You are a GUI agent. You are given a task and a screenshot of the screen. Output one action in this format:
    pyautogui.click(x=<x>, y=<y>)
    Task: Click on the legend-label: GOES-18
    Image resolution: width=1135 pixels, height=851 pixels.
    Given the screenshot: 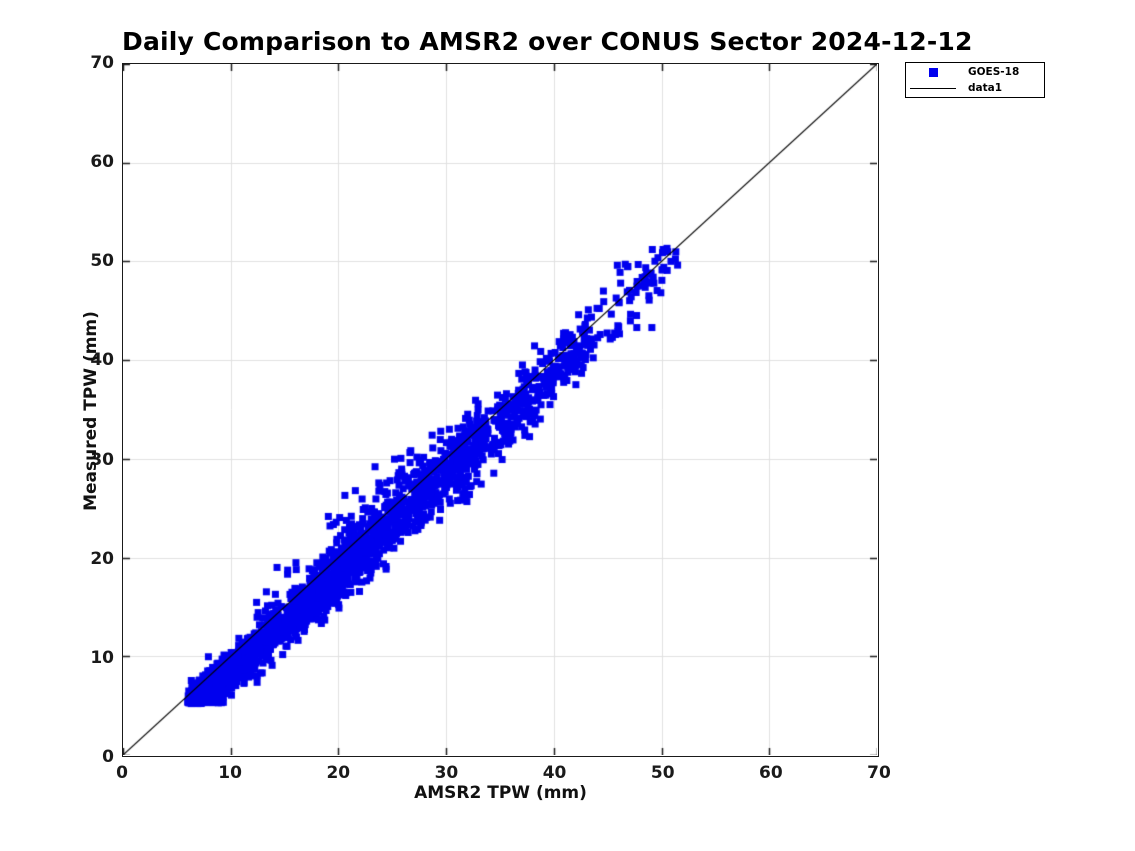 What is the action you would take?
    pyautogui.click(x=994, y=72)
    